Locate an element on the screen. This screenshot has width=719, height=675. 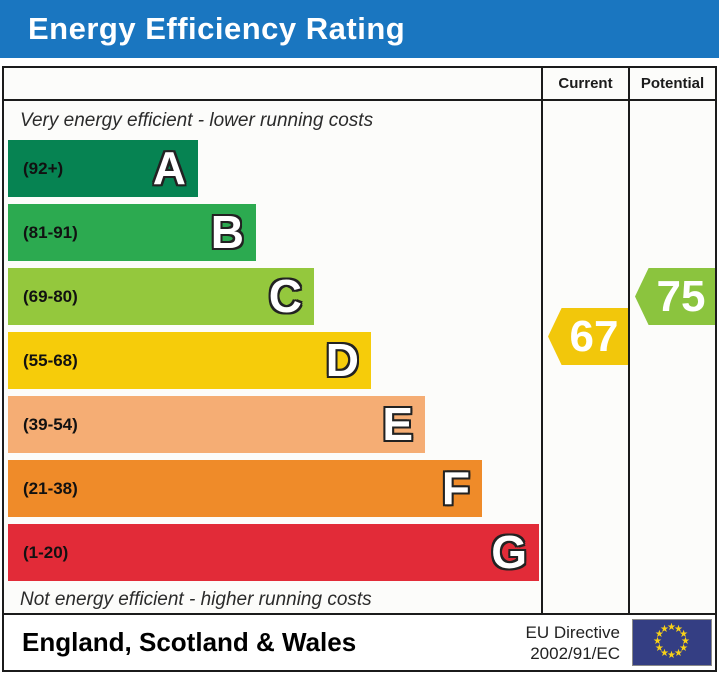
band-c-bar: (69-80) C is located at coordinates (161, 296).